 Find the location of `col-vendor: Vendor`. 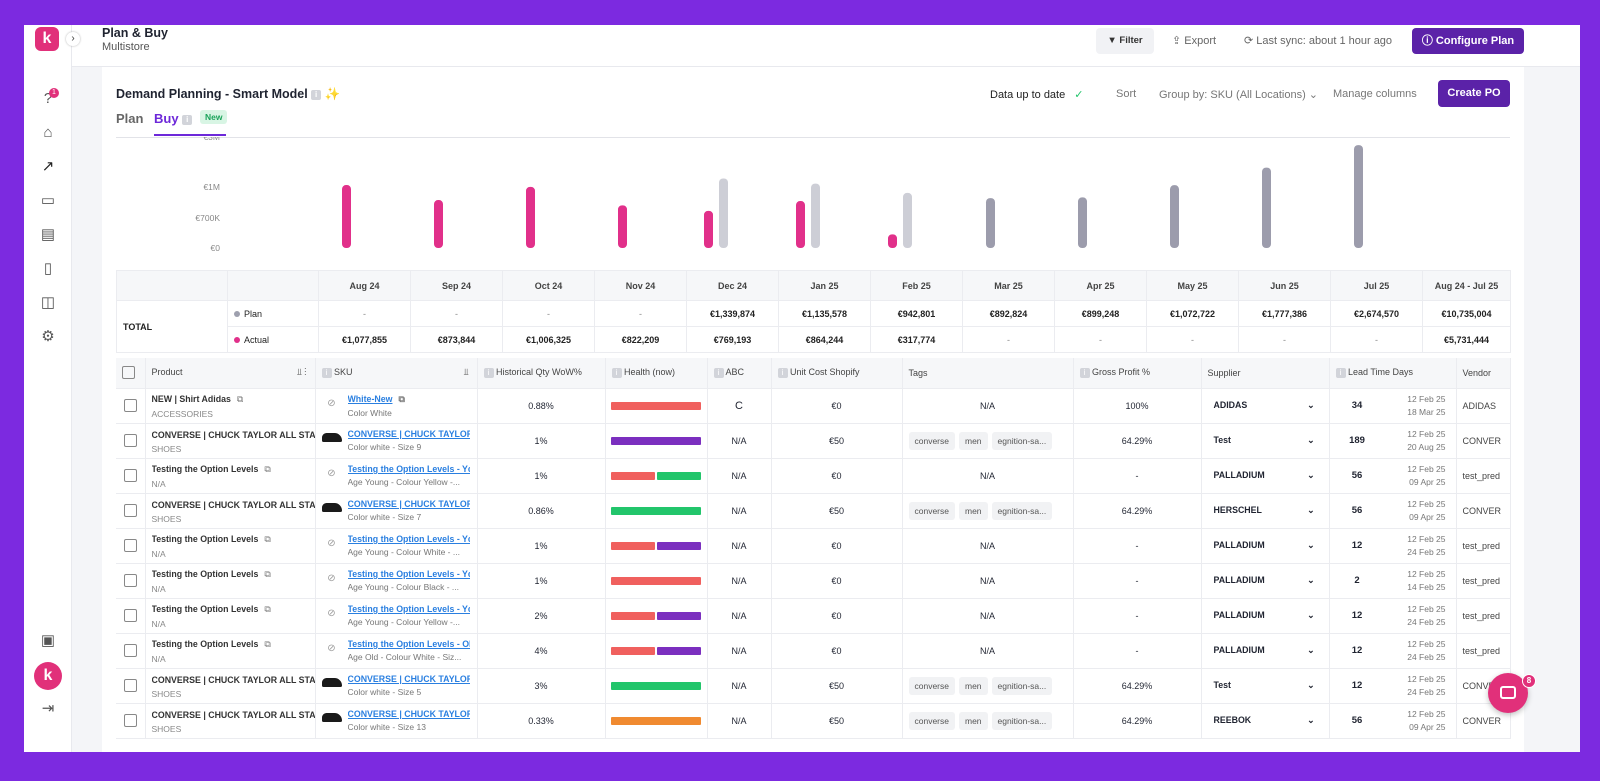

col-vendor: Vendor is located at coordinates (1483, 373).